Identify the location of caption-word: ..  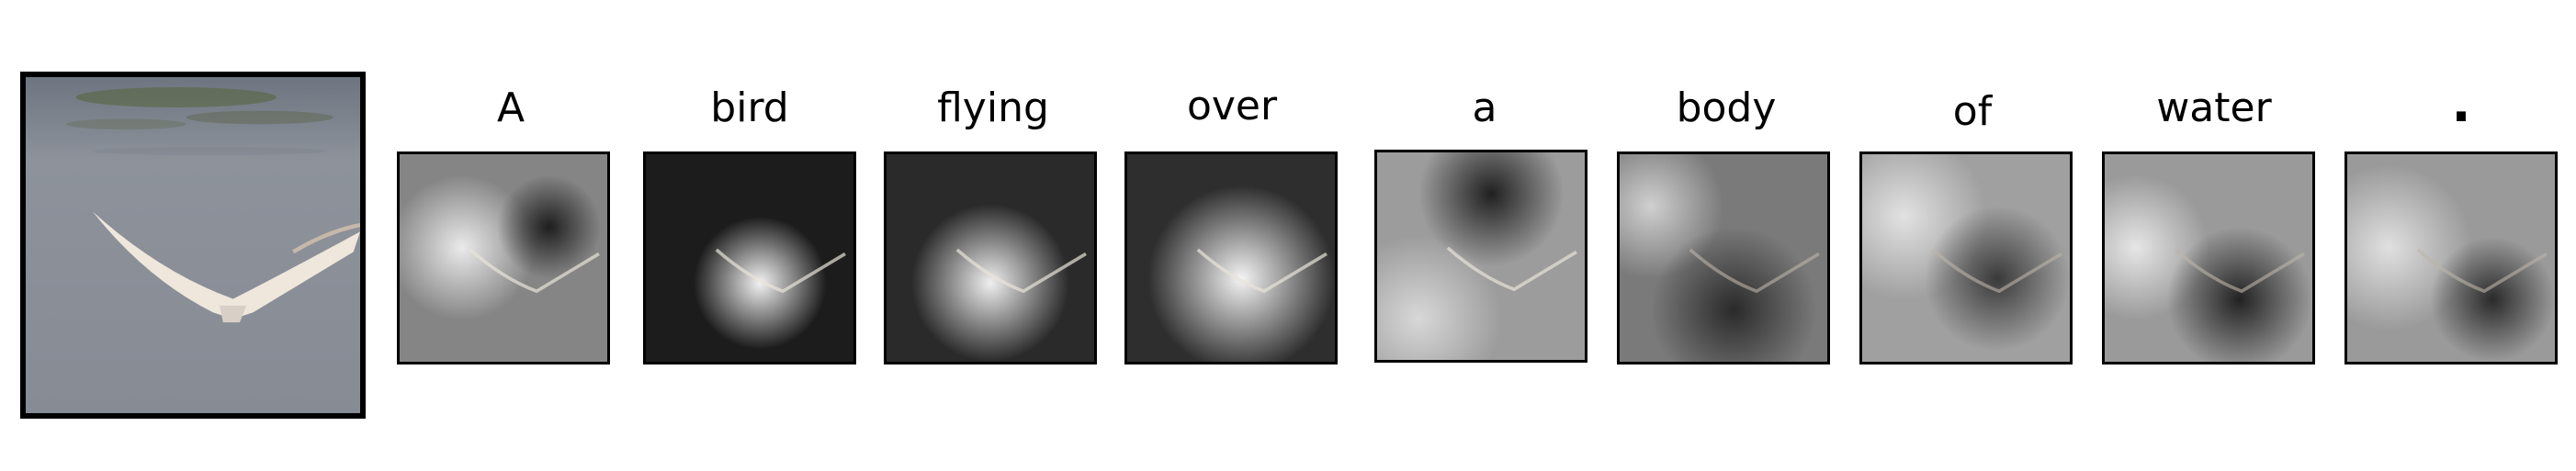
(2461, 104).